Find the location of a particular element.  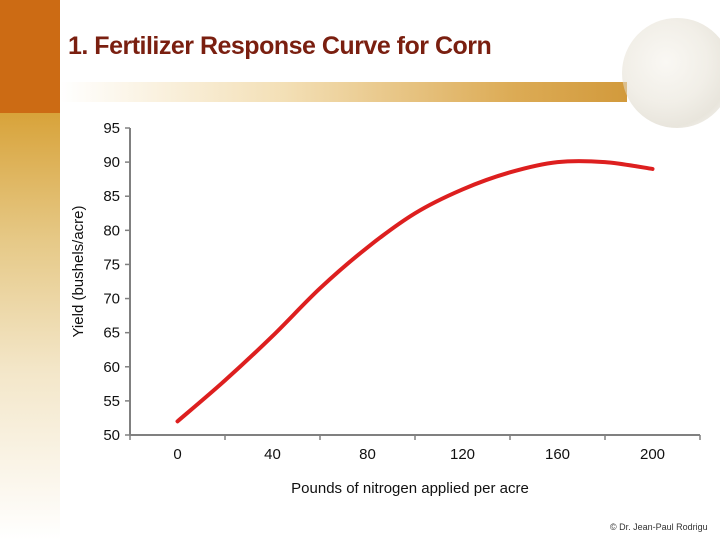

accent-gradient-bar is located at coordinates (30, 326).